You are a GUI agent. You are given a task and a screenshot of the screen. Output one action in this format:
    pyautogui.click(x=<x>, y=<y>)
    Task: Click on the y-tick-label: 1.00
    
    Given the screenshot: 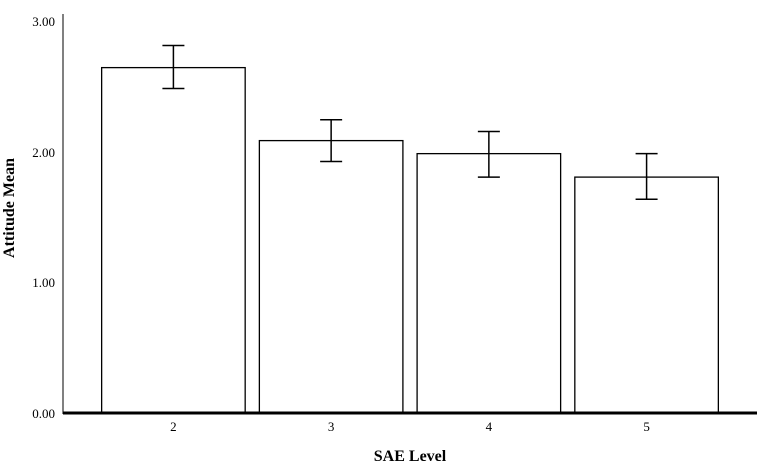 What is the action you would take?
    pyautogui.click(x=43, y=282)
    